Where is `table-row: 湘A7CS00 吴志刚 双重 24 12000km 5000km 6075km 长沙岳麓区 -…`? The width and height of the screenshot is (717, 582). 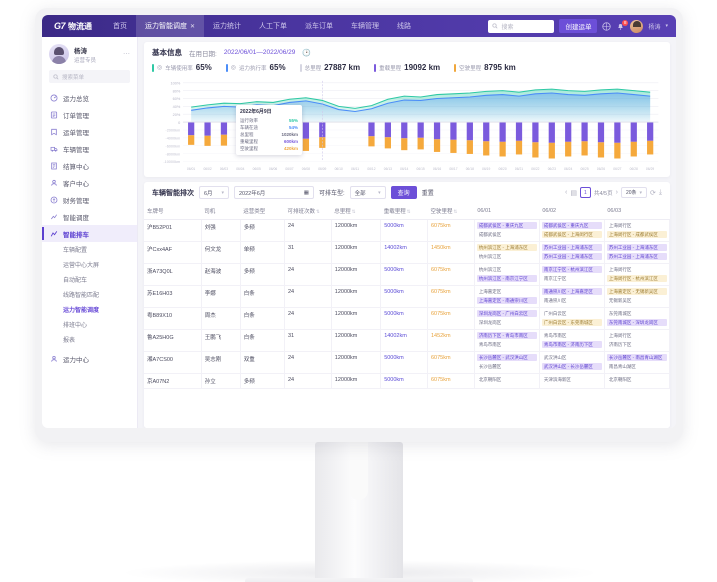 table-row: 湘A7CS00 吴志刚 双重 24 12000km 5000km 6075km 长沙岳麓区 -… is located at coordinates (407, 362).